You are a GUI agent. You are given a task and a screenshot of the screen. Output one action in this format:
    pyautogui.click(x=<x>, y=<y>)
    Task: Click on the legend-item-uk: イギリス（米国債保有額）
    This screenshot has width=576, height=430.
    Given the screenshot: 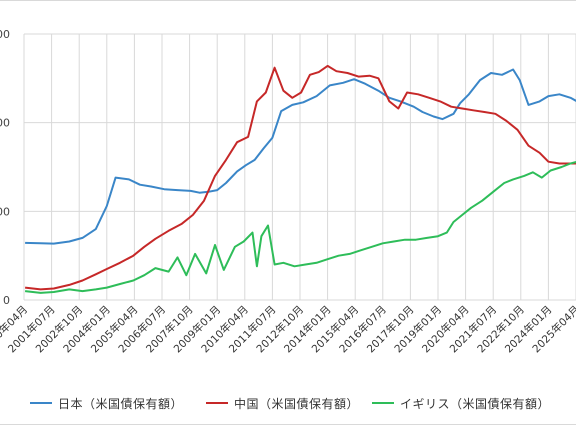 What is the action you would take?
    pyautogui.click(x=461, y=403)
    